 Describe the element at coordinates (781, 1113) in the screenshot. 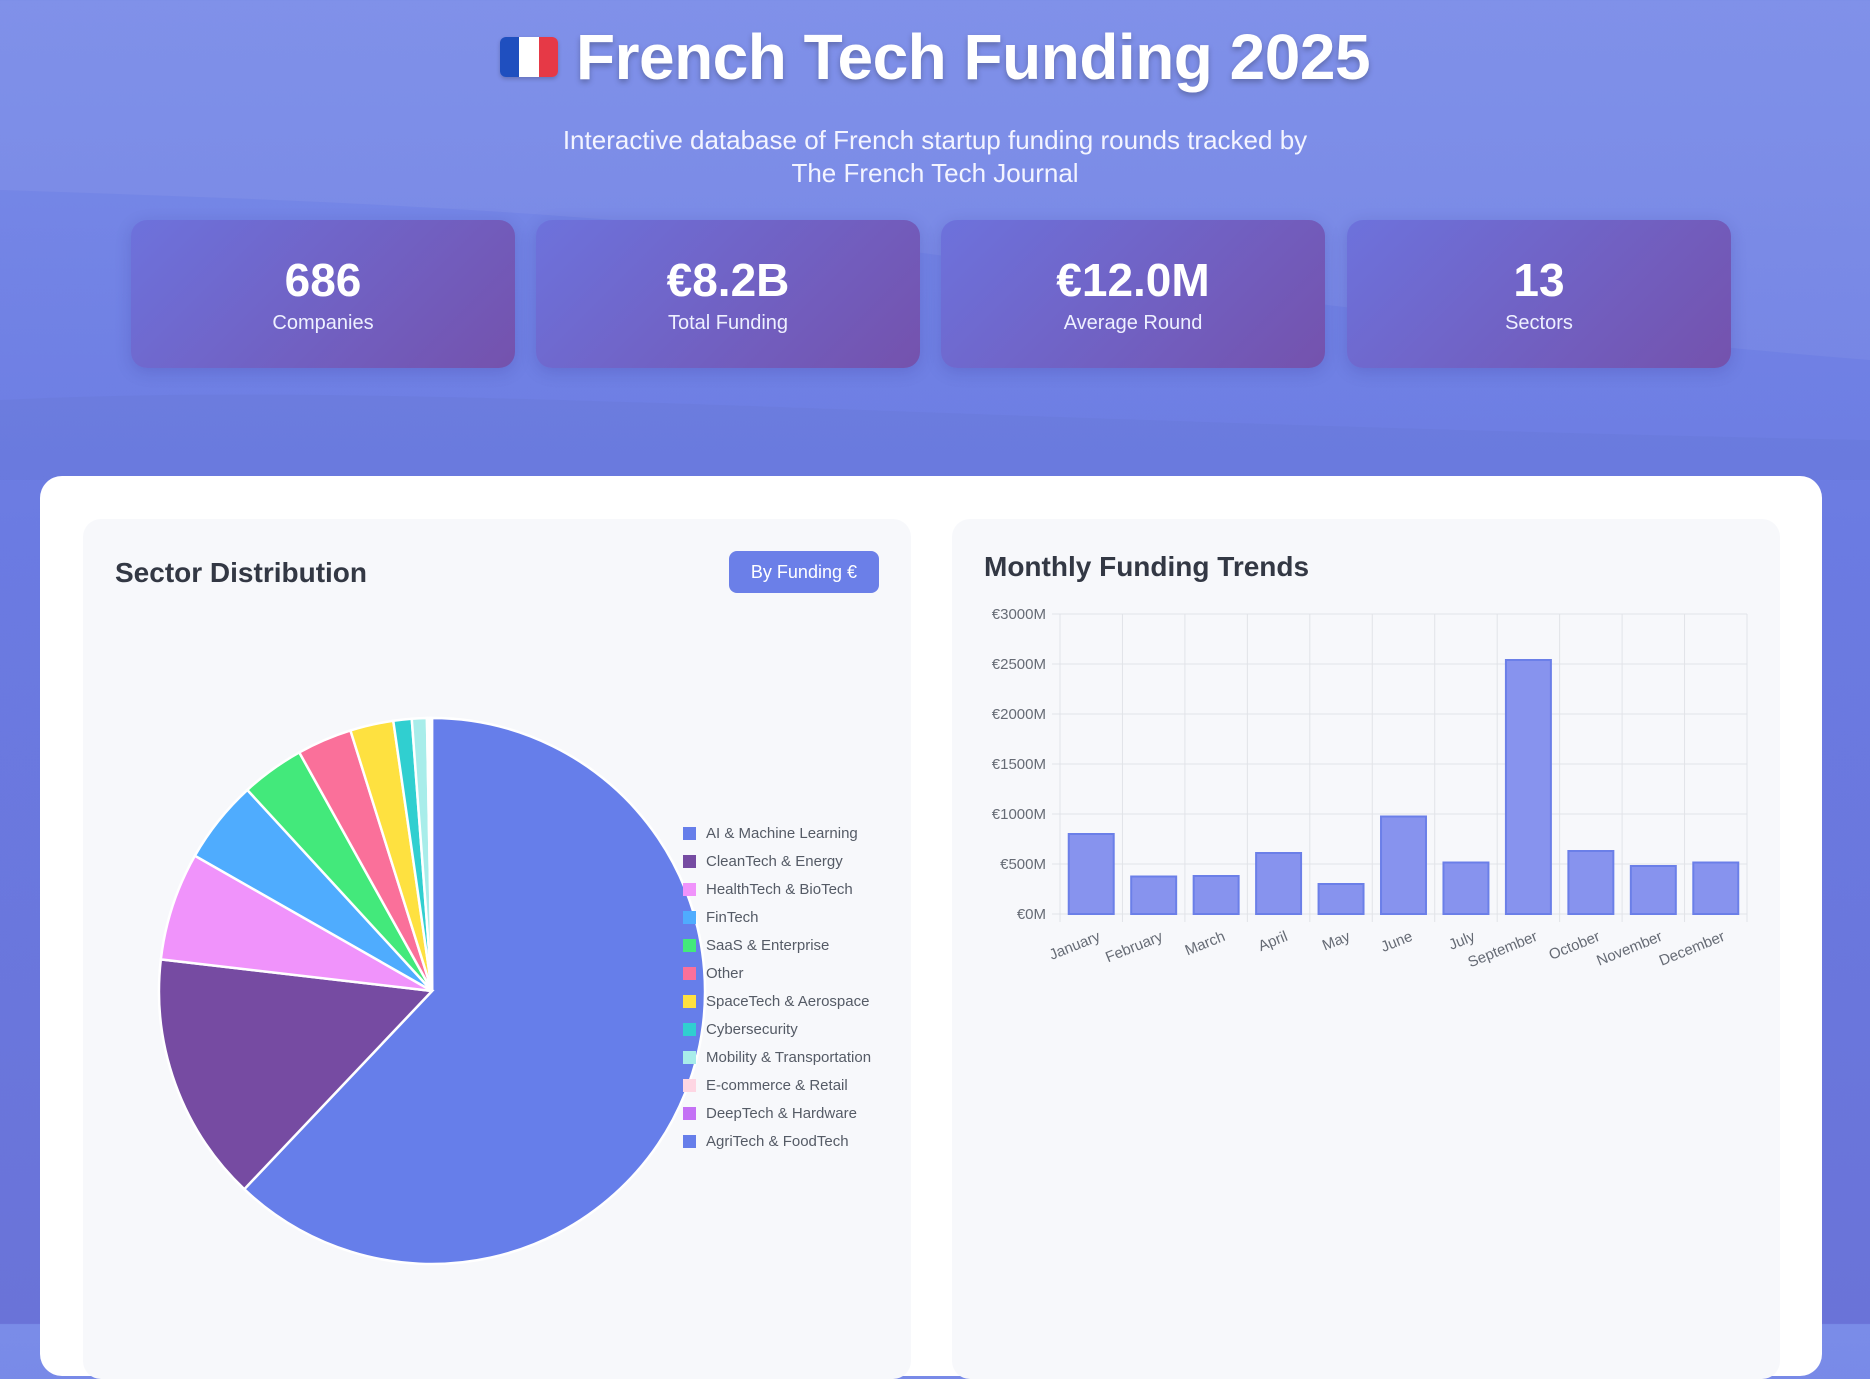

I see `legend-label: DeepTech & Hardware` at that location.